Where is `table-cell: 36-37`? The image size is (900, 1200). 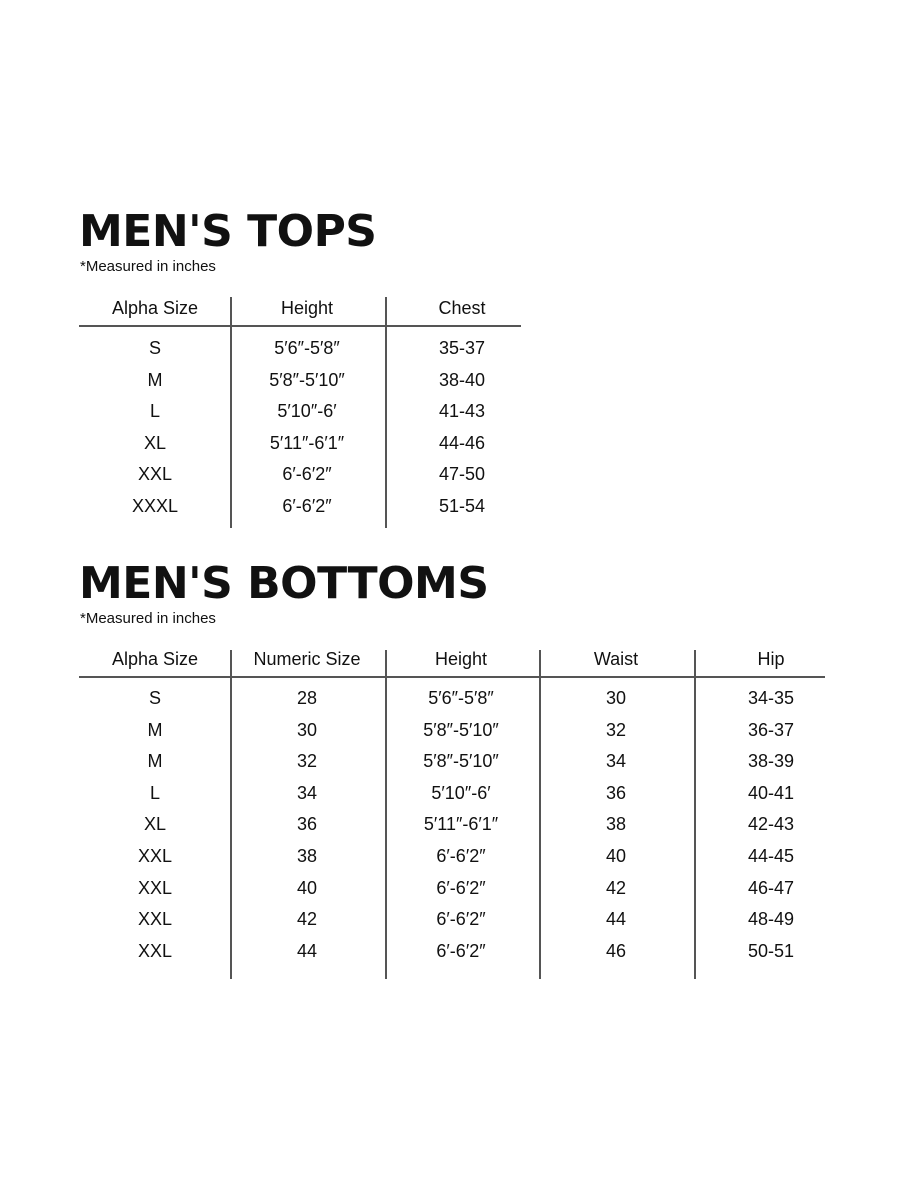 table-cell: 36-37 is located at coordinates (771, 729).